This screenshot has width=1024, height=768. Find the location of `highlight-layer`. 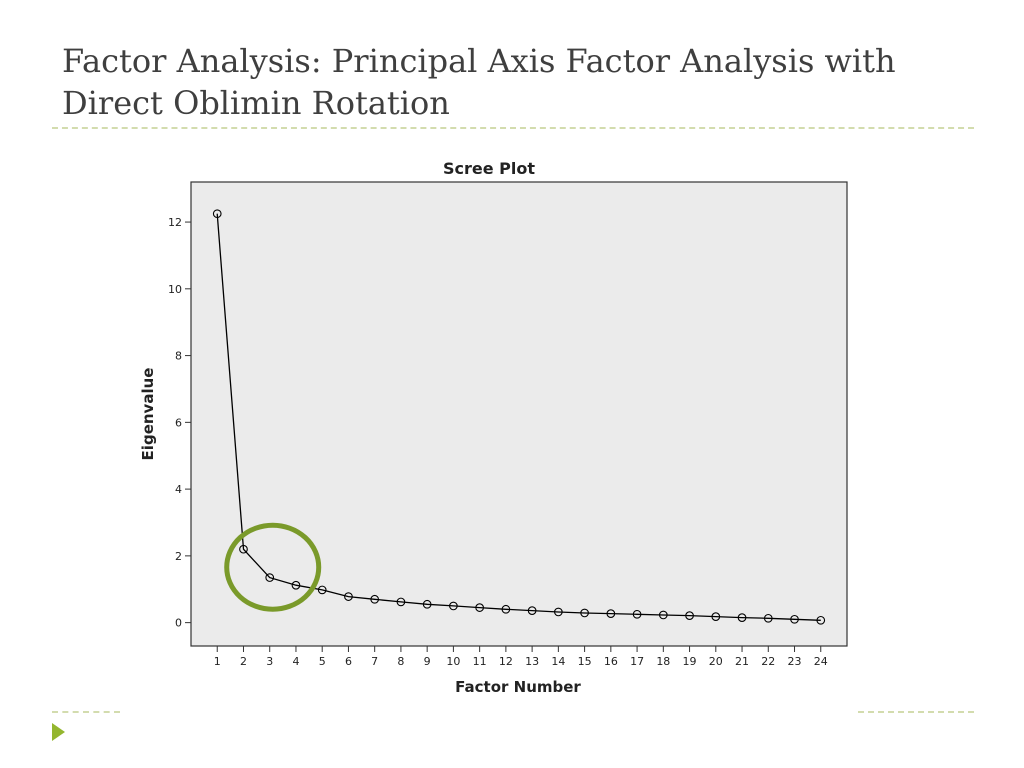

highlight-layer is located at coordinates (273, 567).